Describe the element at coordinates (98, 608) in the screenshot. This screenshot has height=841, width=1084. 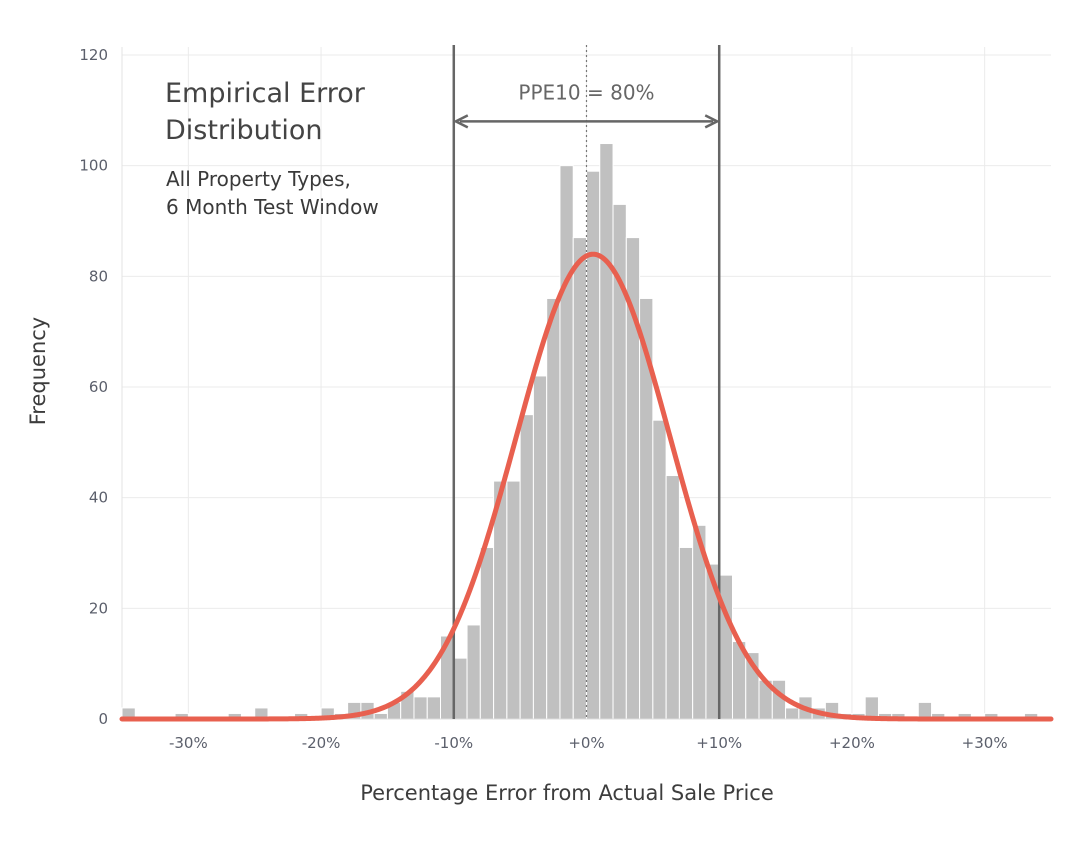
I see `y-tick-label: 20` at that location.